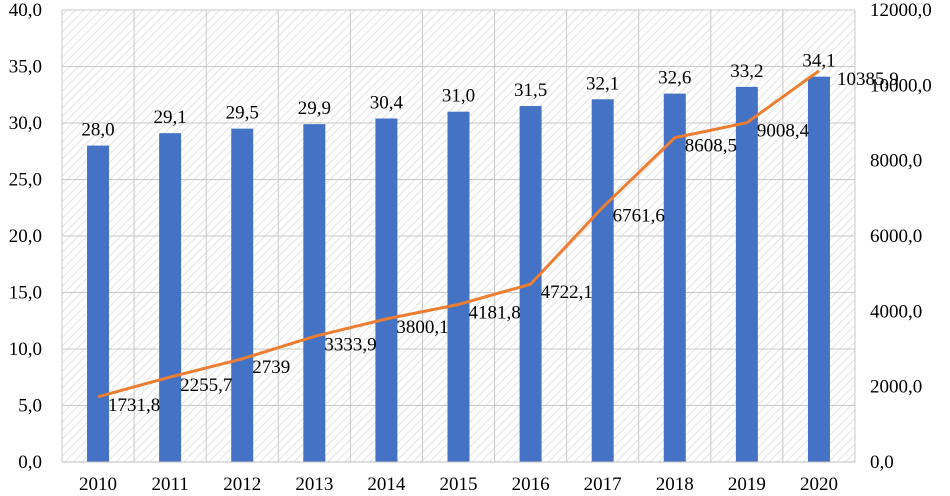 The height and width of the screenshot is (496, 950). What do you see at coordinates (901, 10) in the screenshot?
I see `y-right-tick-label: 12000,0` at bounding box center [901, 10].